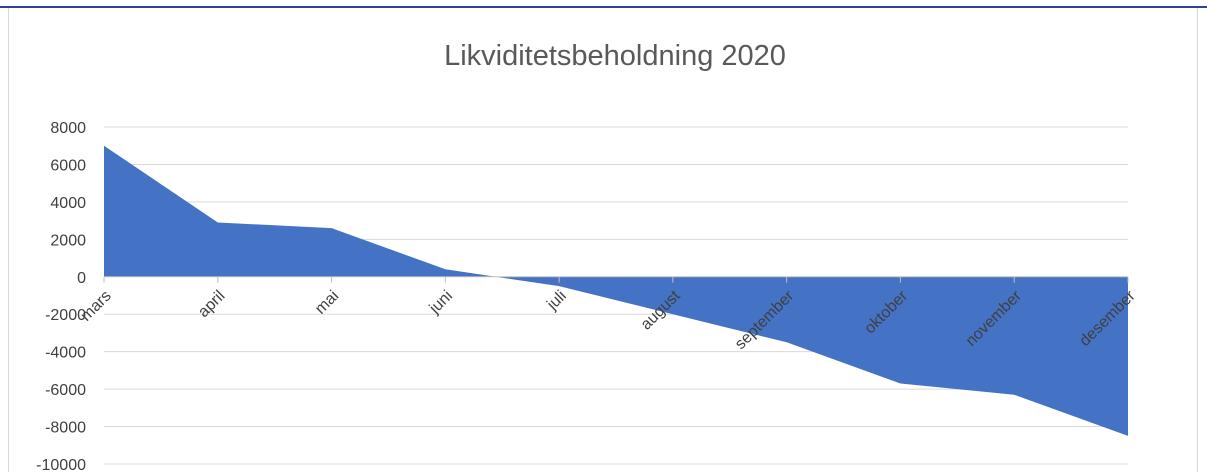  I want to click on y-tick-label: 0, so click(81, 278).